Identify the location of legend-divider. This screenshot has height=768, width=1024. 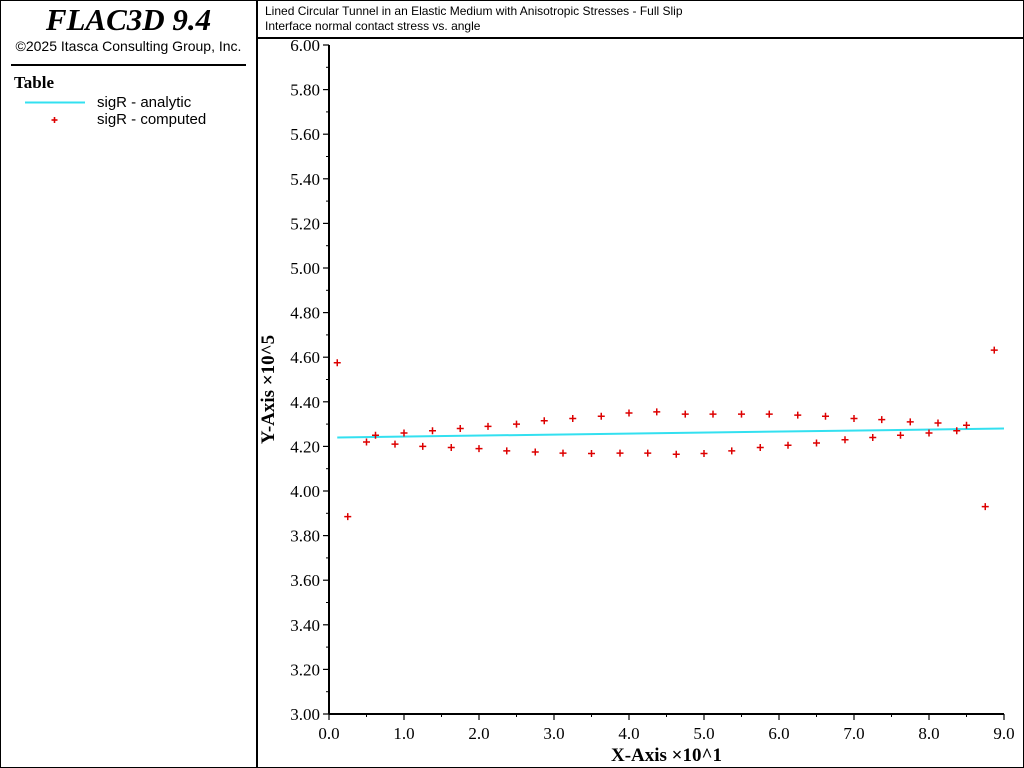
(128, 65).